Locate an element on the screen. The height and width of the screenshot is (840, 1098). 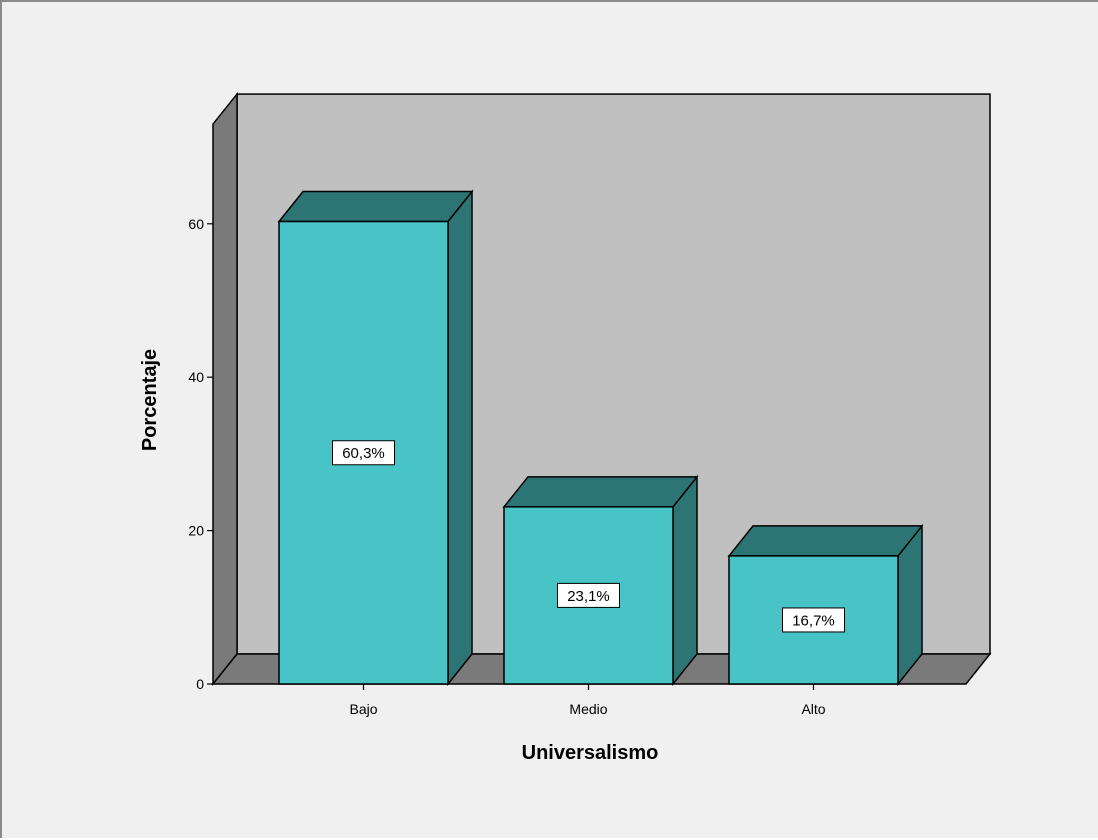
y-tick-label: 20 is located at coordinates (196, 531).